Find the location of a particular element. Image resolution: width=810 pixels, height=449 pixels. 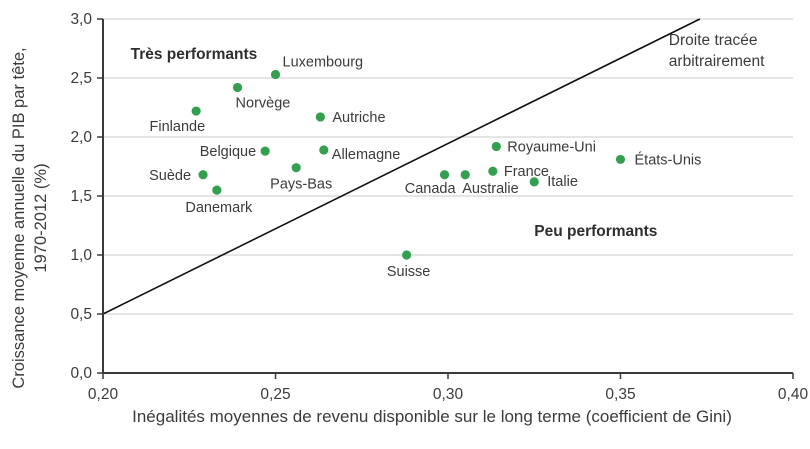

point-label-danemark: Danemark is located at coordinates (219, 208).